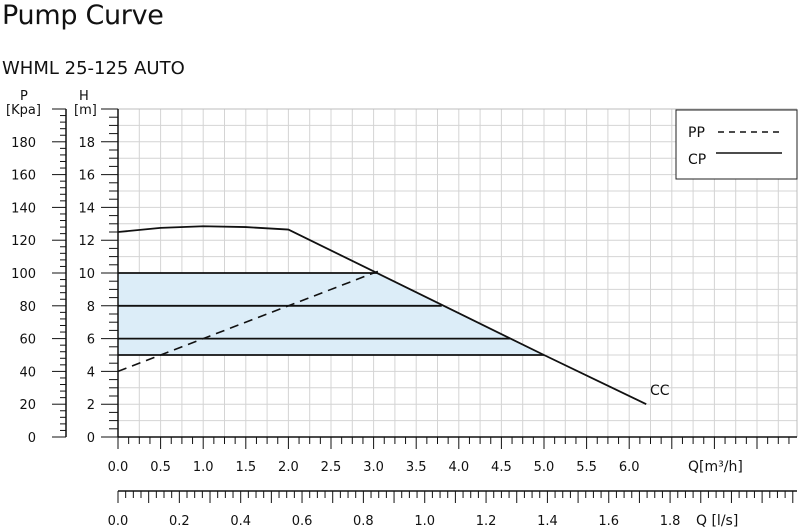 The height and width of the screenshot is (530, 800). Describe the element at coordinates (160, 467) in the screenshot. I see `q-m3h-tick-label: 0.5` at that location.